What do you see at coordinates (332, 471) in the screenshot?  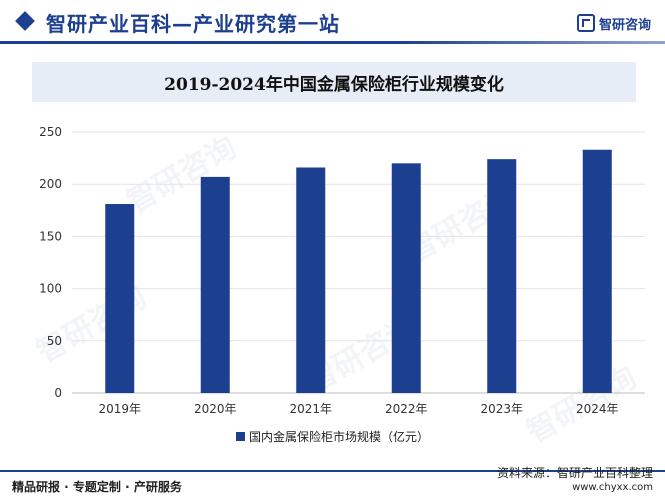 I see `footer-divider` at bounding box center [332, 471].